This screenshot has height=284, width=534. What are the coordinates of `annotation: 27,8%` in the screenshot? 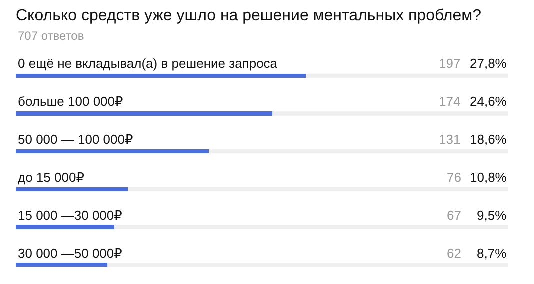 It's located at (489, 63).